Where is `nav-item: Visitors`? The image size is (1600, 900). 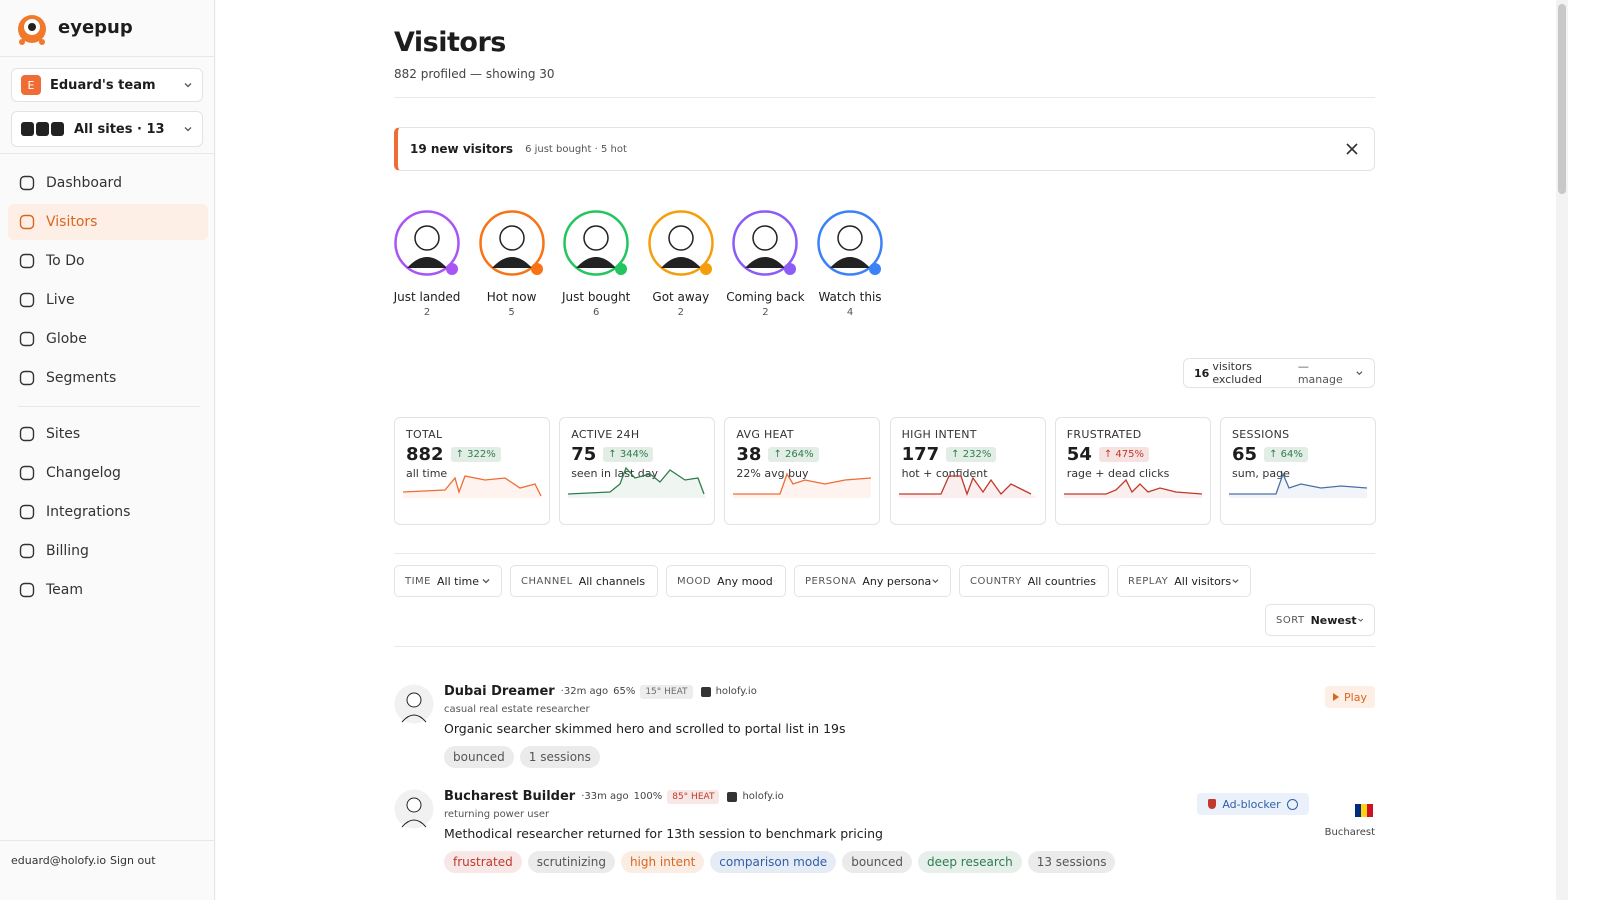
nav-item: Visitors is located at coordinates (108, 222).